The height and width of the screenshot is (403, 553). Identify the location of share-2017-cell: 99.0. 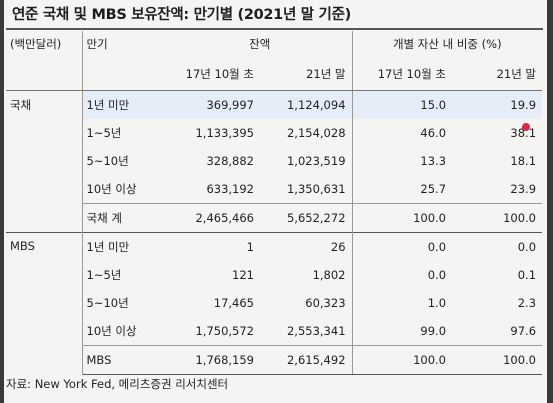
(402, 331).